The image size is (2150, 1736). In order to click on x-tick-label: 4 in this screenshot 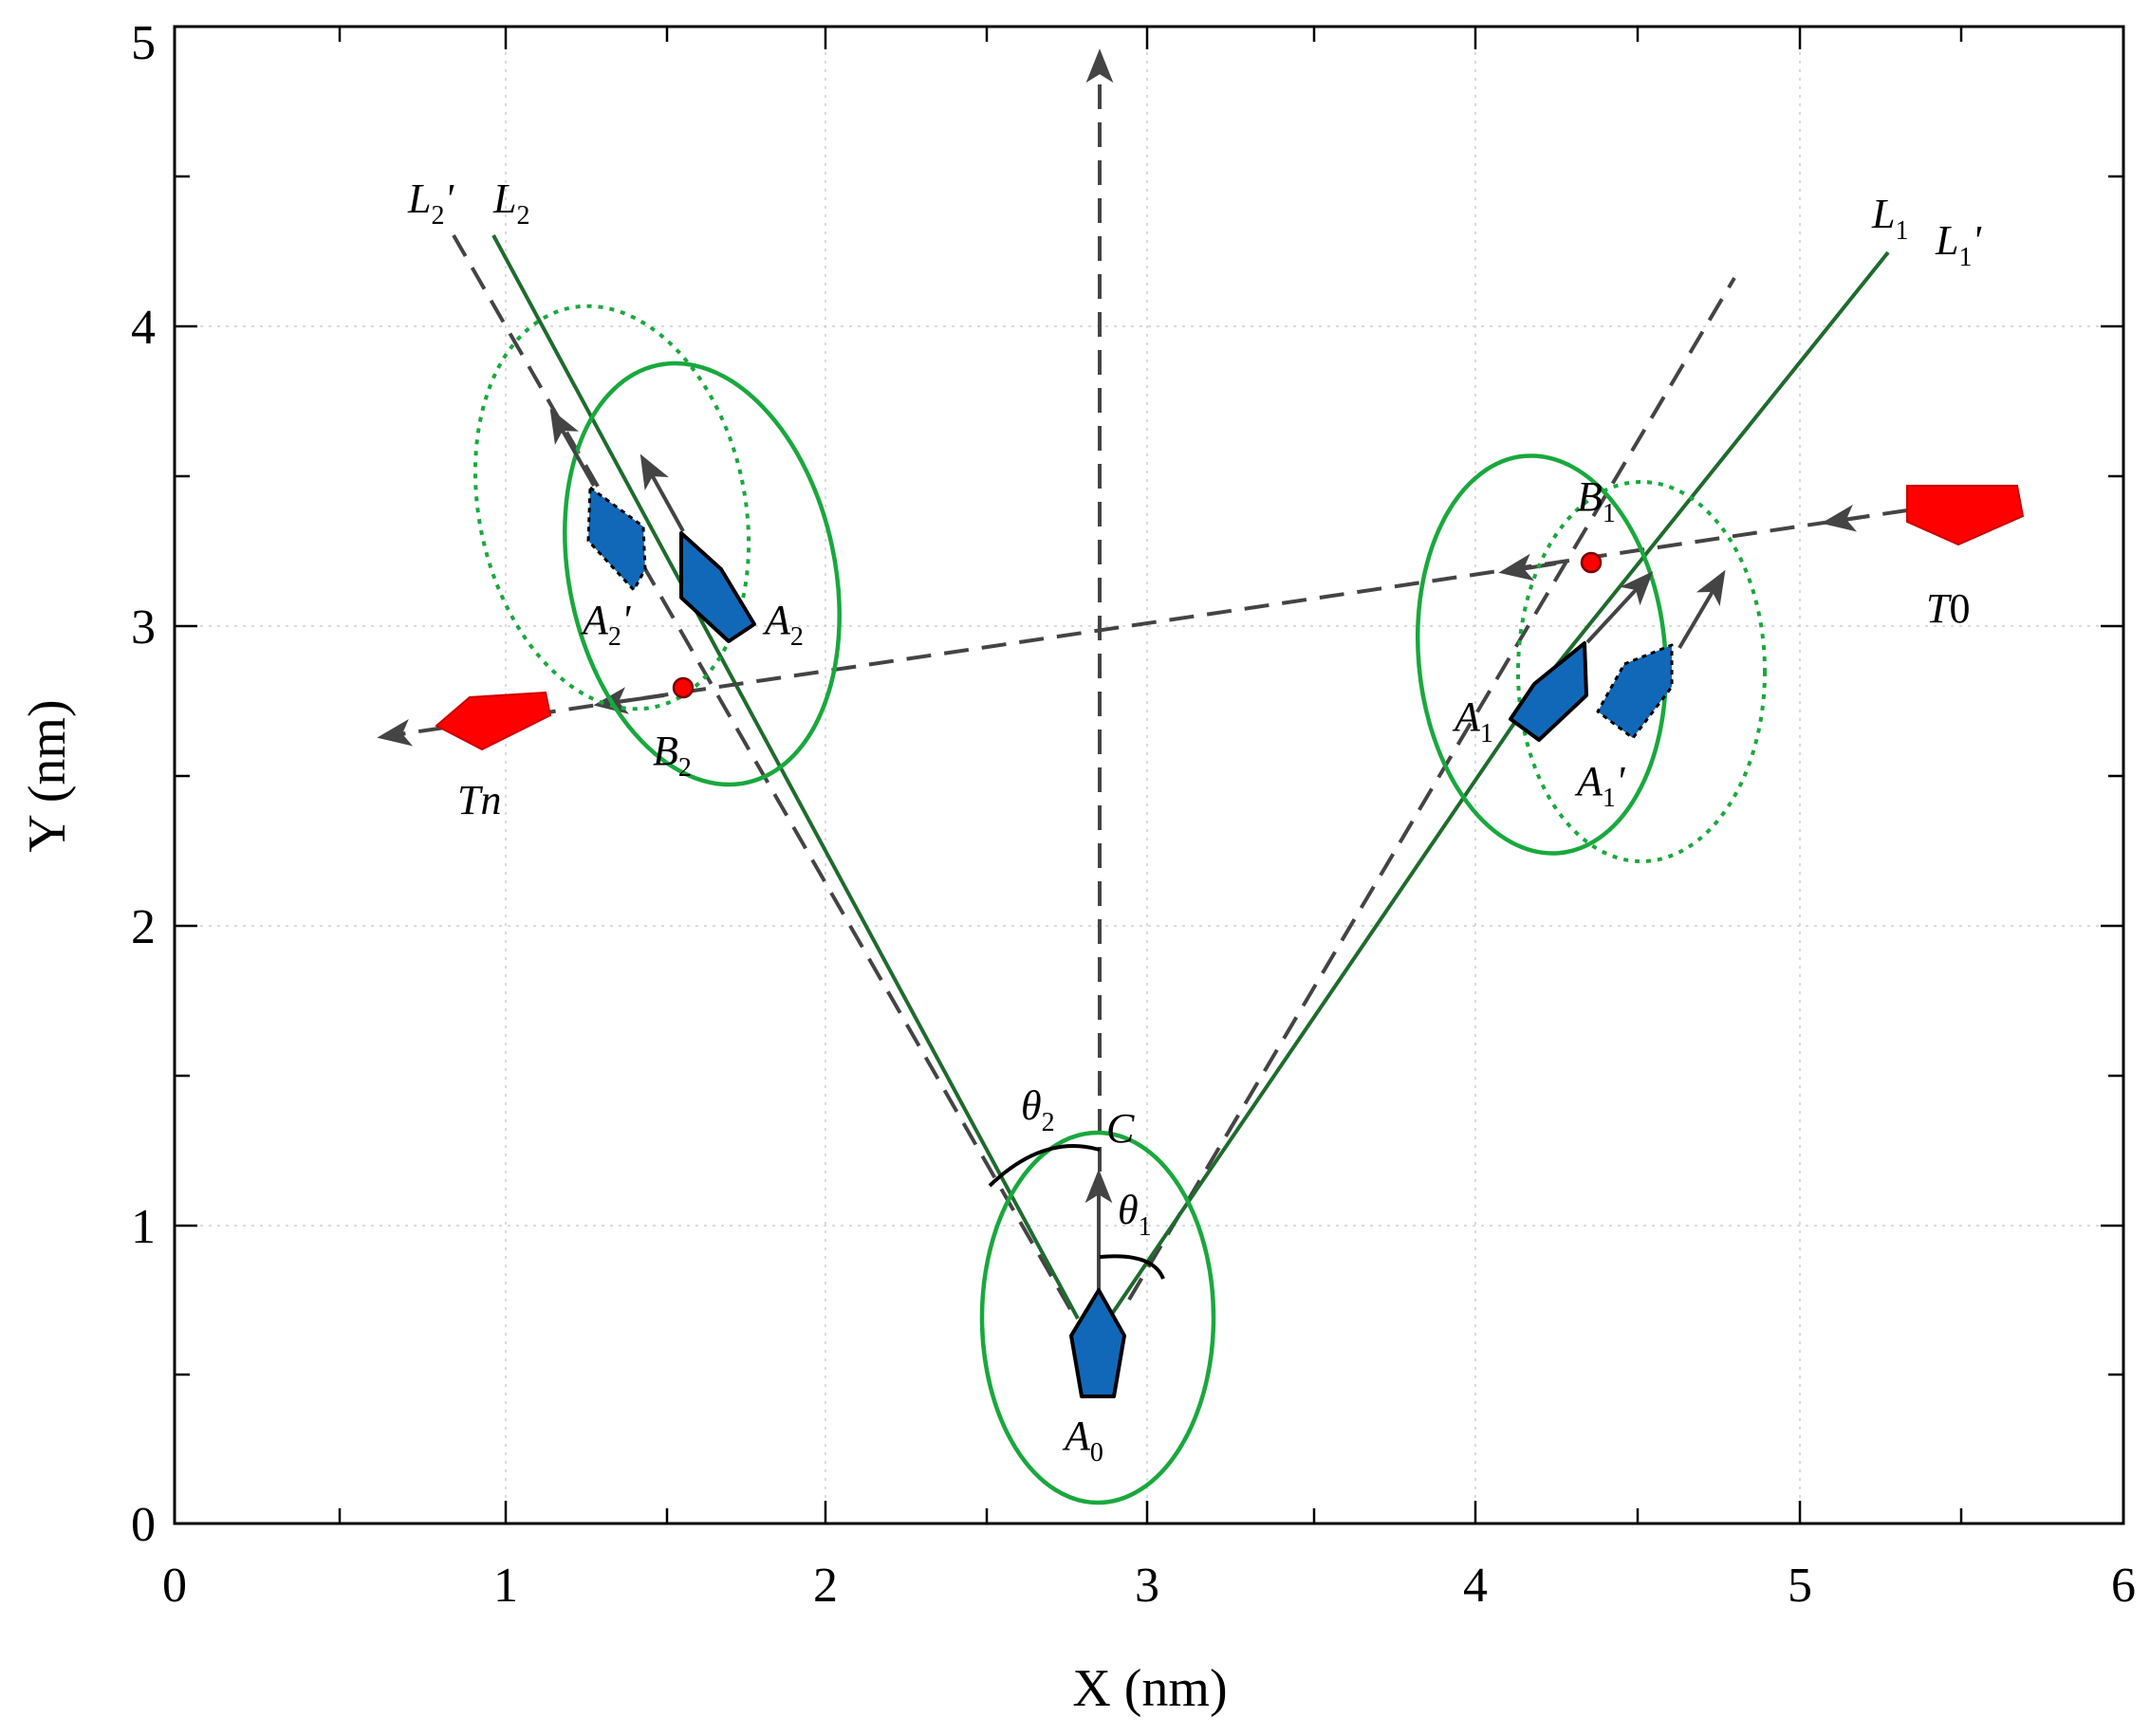, I will do `click(1476, 1586)`.